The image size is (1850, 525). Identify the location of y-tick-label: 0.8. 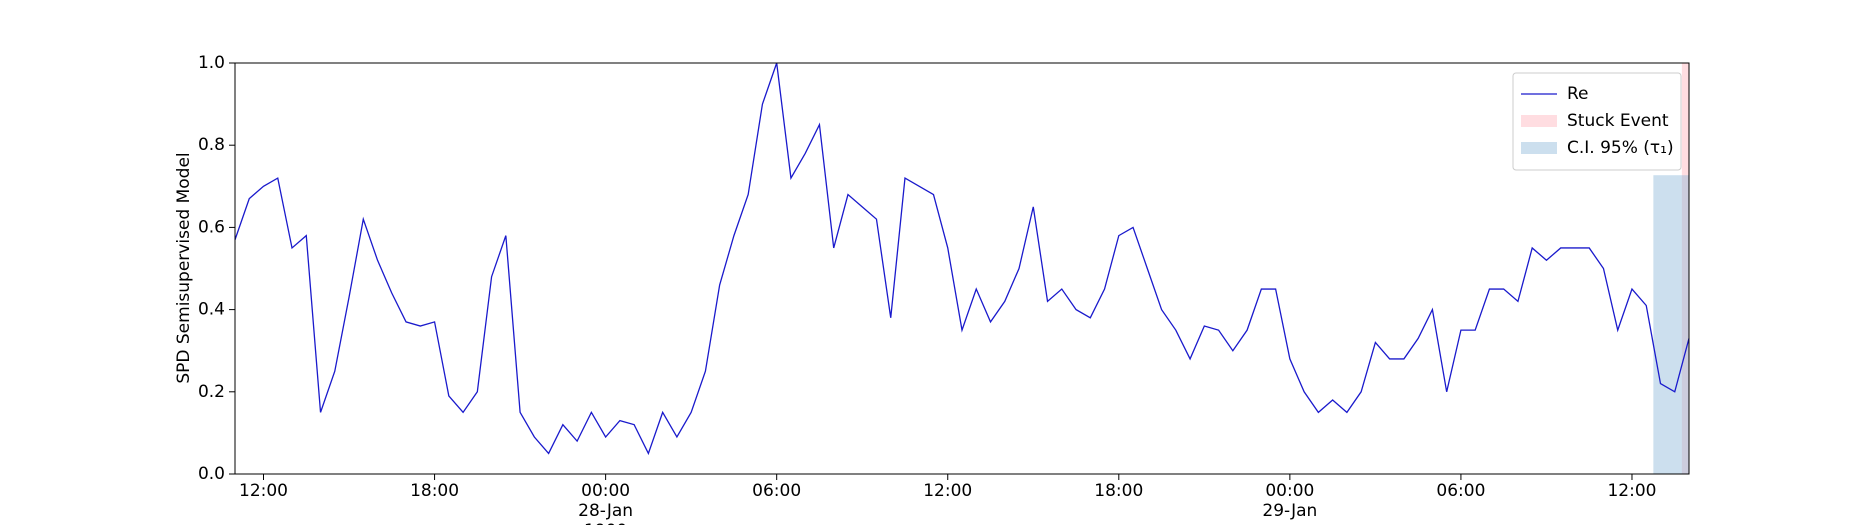
(211, 145).